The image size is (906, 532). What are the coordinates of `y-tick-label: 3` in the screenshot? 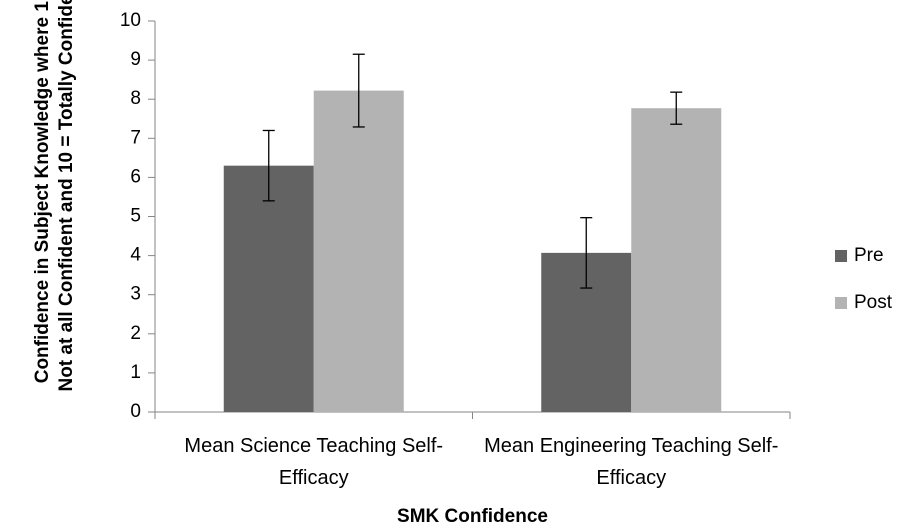 It's located at (135, 294).